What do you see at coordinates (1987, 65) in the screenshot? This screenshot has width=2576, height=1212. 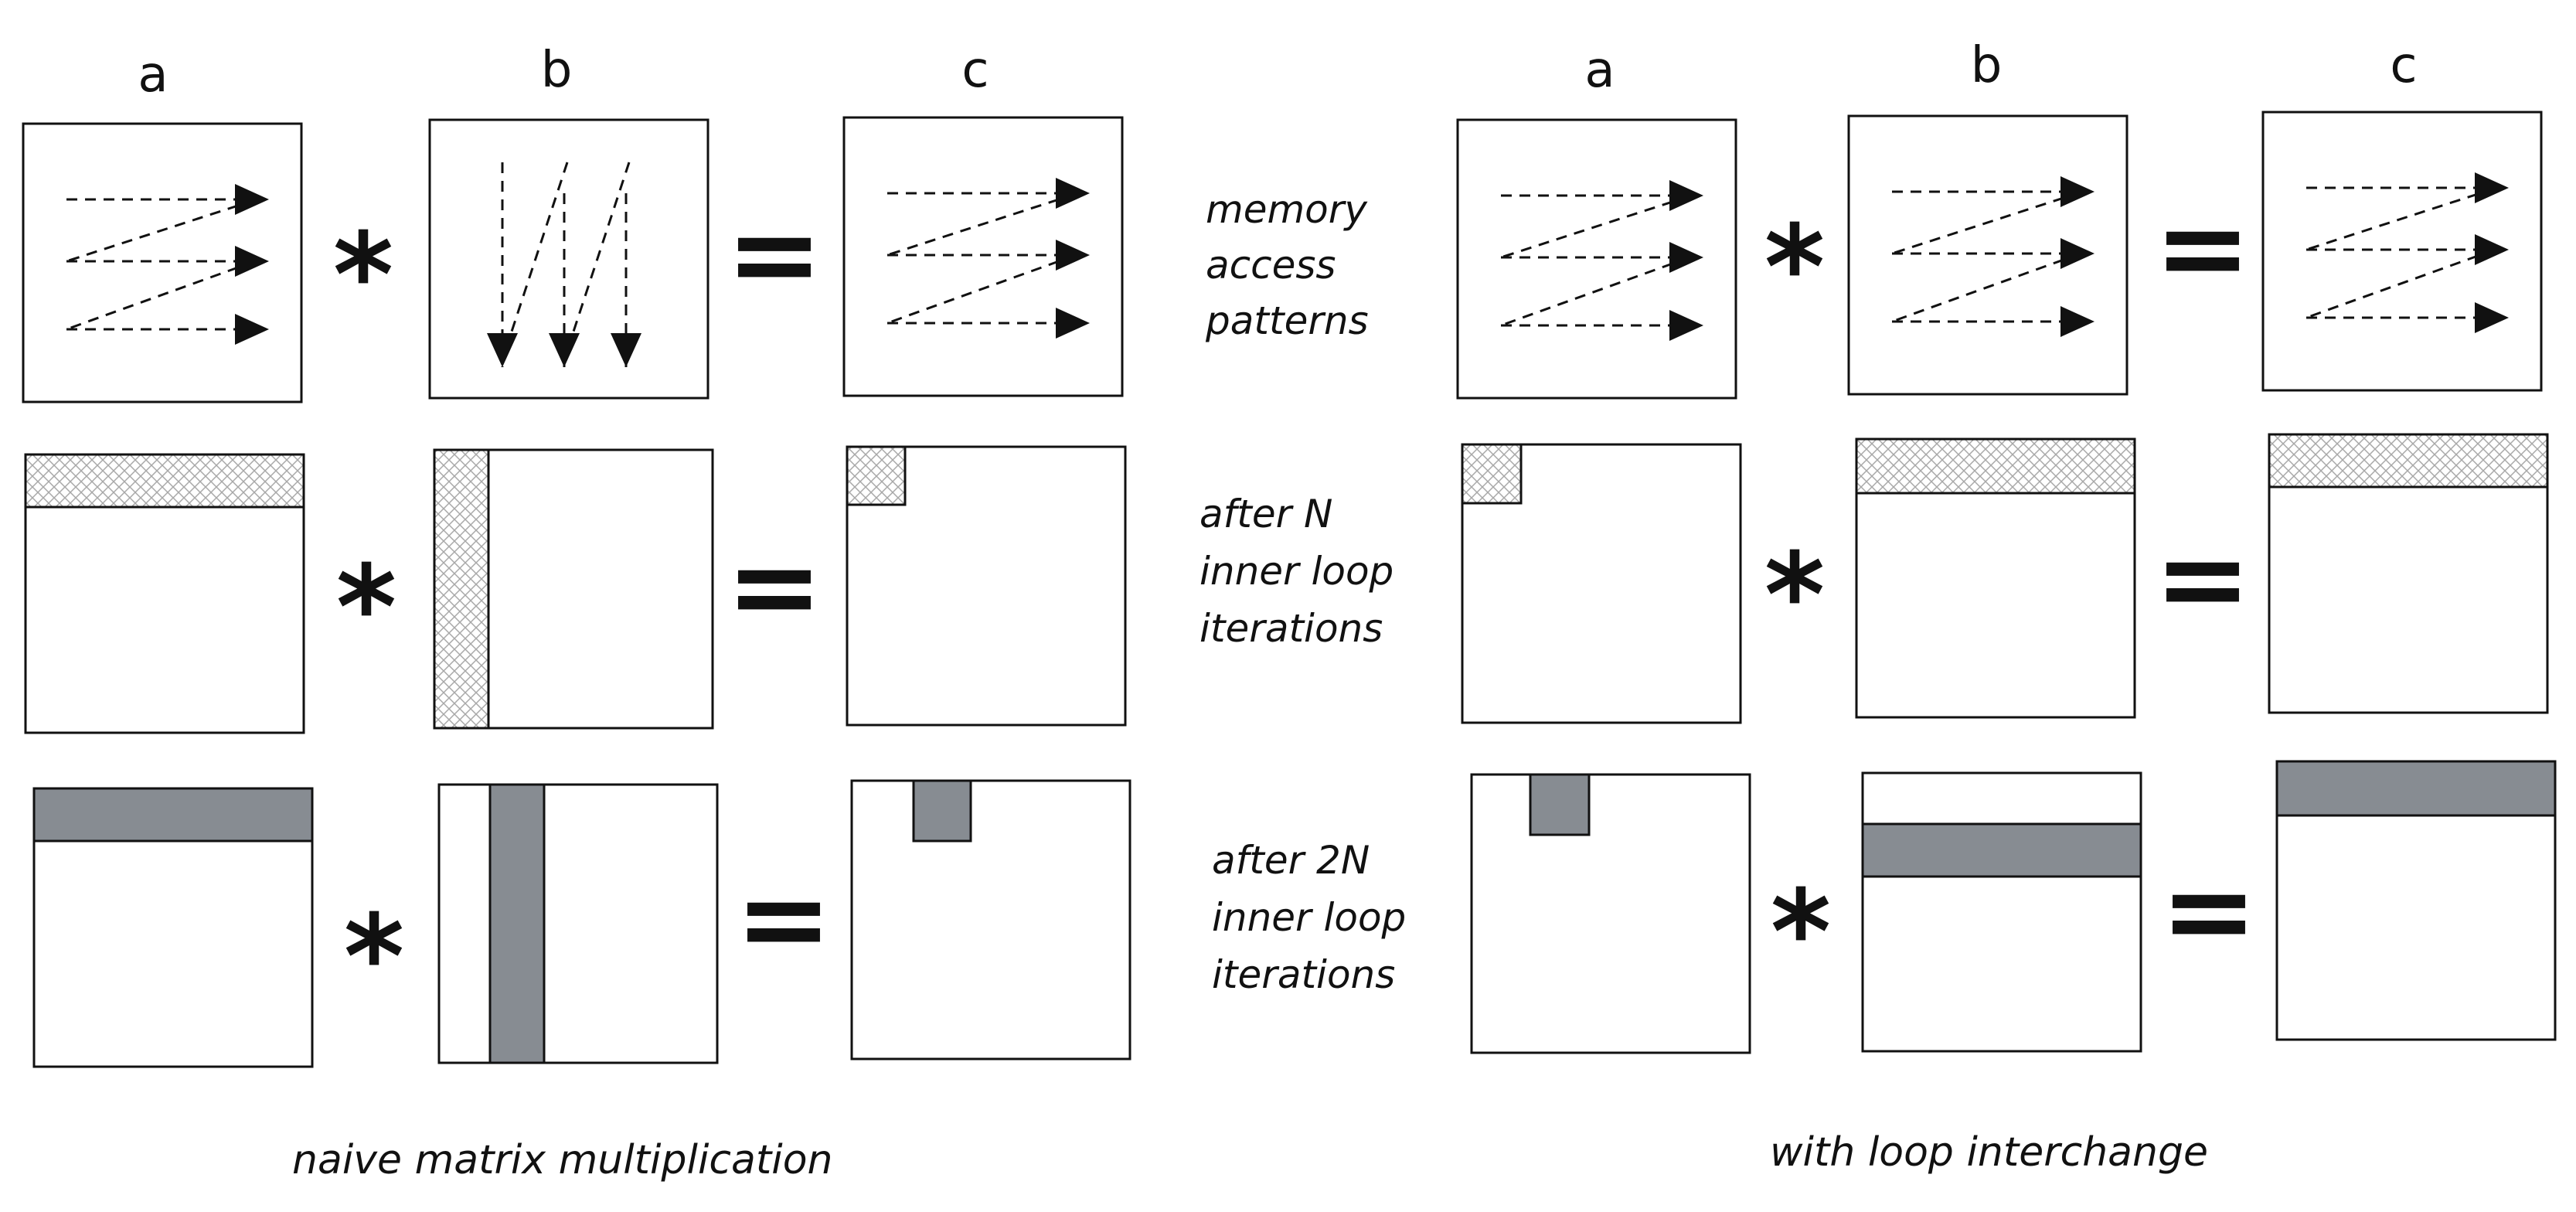 I see `column-label-b-right: b` at bounding box center [1987, 65].